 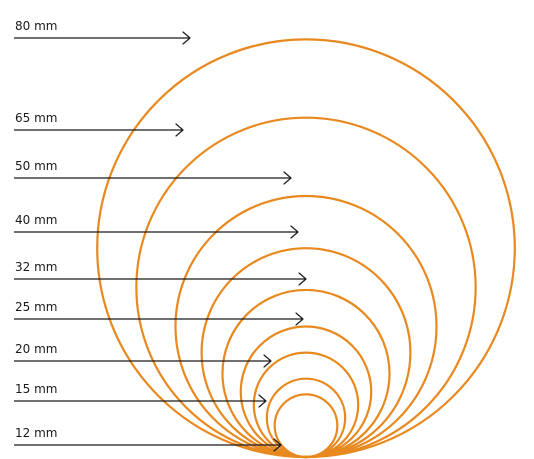 I want to click on size-label-12mm: 12 mm, so click(x=36, y=433).